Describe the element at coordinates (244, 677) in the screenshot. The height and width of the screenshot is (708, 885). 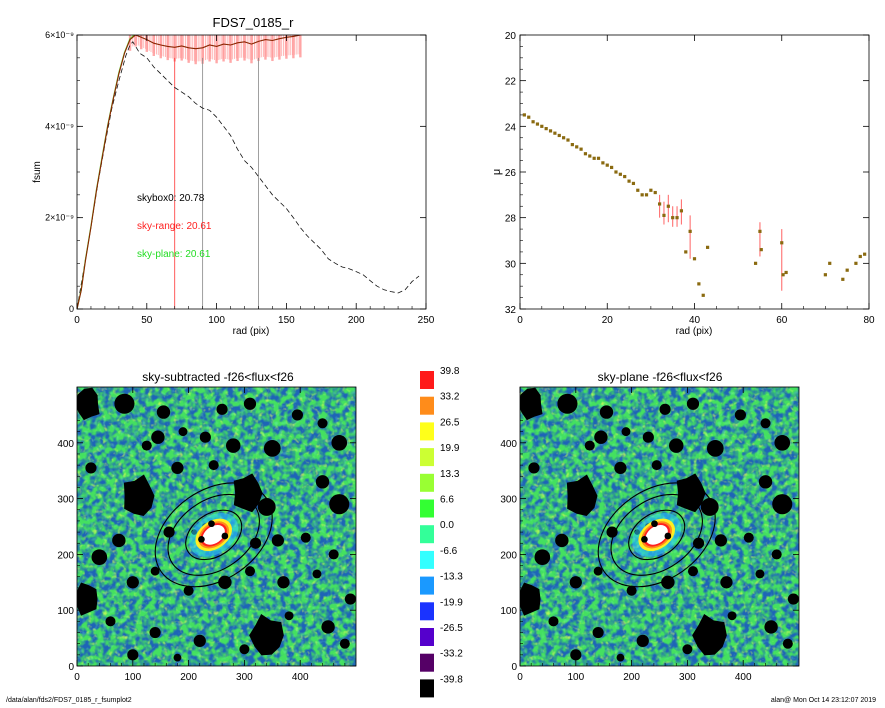
I see `image-x-tick-label: 300` at that location.